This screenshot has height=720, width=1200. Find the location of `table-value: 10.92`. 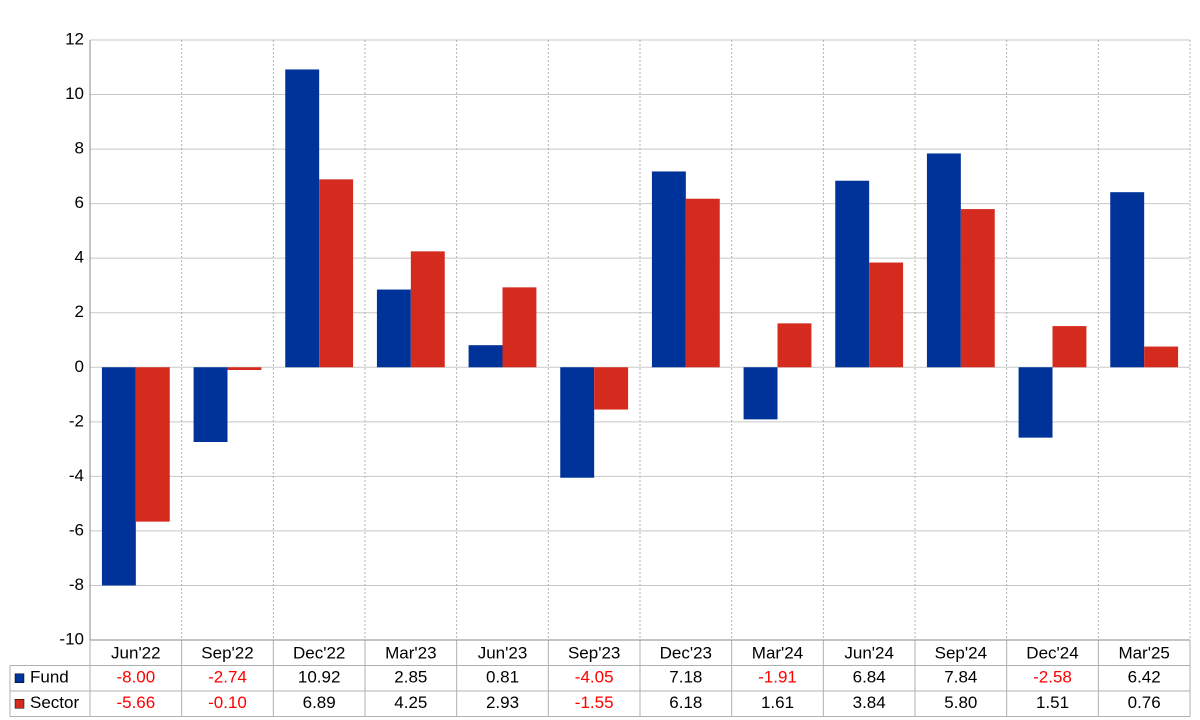

table-value: 10.92 is located at coordinates (319, 677).